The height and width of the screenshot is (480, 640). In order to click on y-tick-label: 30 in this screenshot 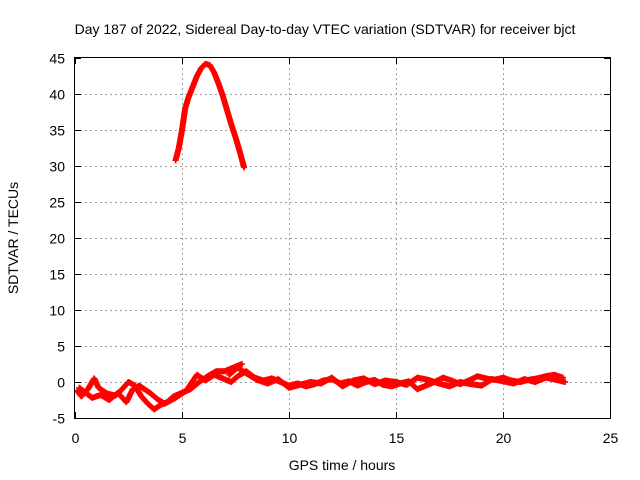, I will do `click(57, 167)`.